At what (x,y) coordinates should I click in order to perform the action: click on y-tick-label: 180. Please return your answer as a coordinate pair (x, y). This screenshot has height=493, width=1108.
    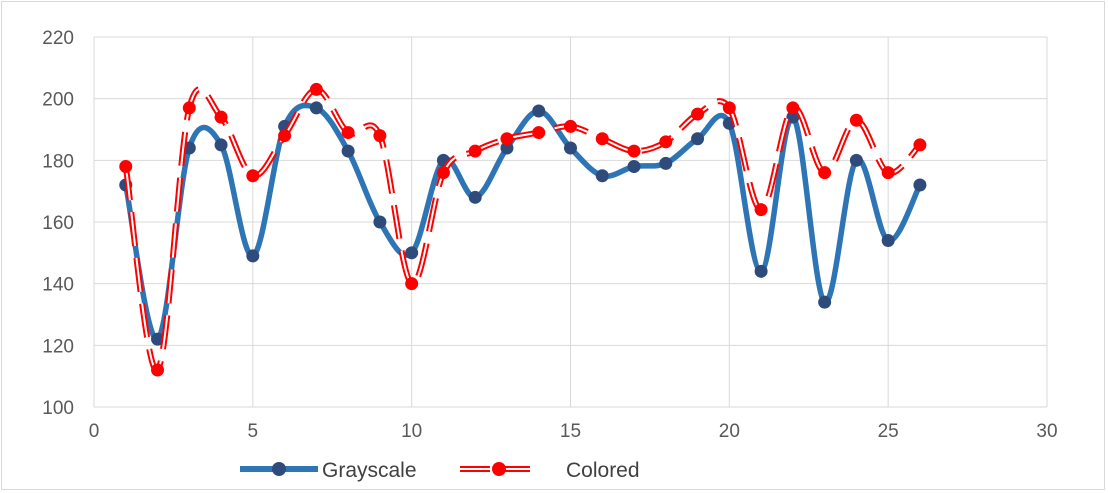
    Looking at the image, I should click on (58, 161).